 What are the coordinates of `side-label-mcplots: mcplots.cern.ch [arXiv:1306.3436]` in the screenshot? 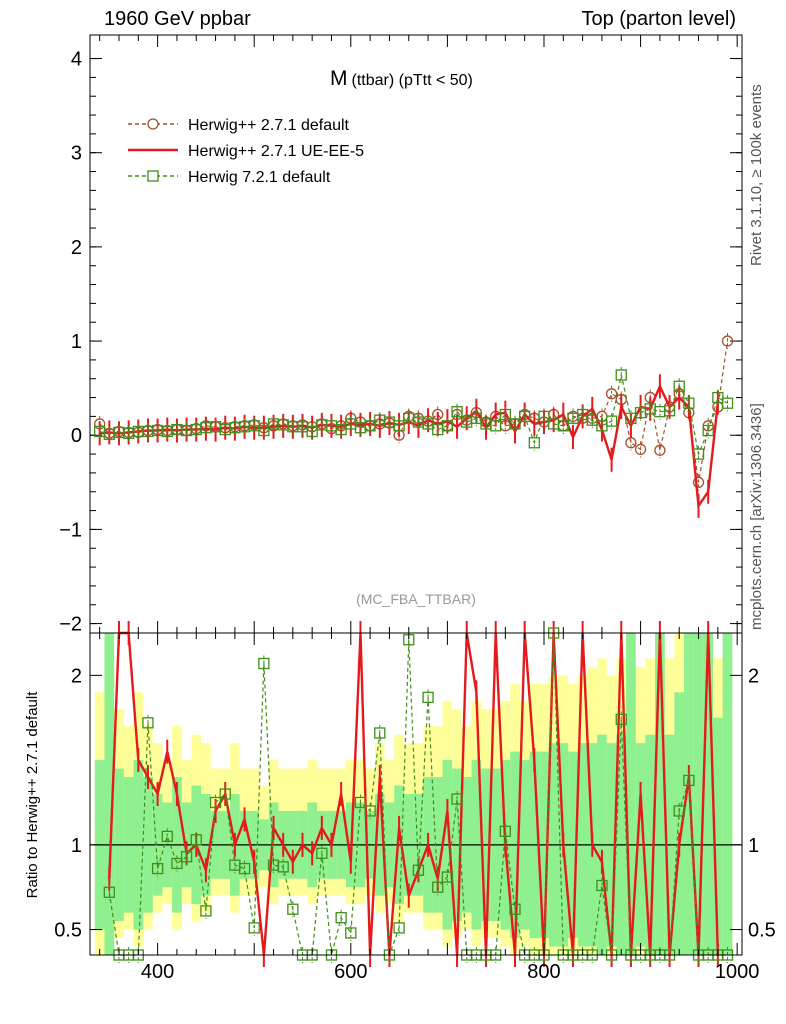 It's located at (756, 516).